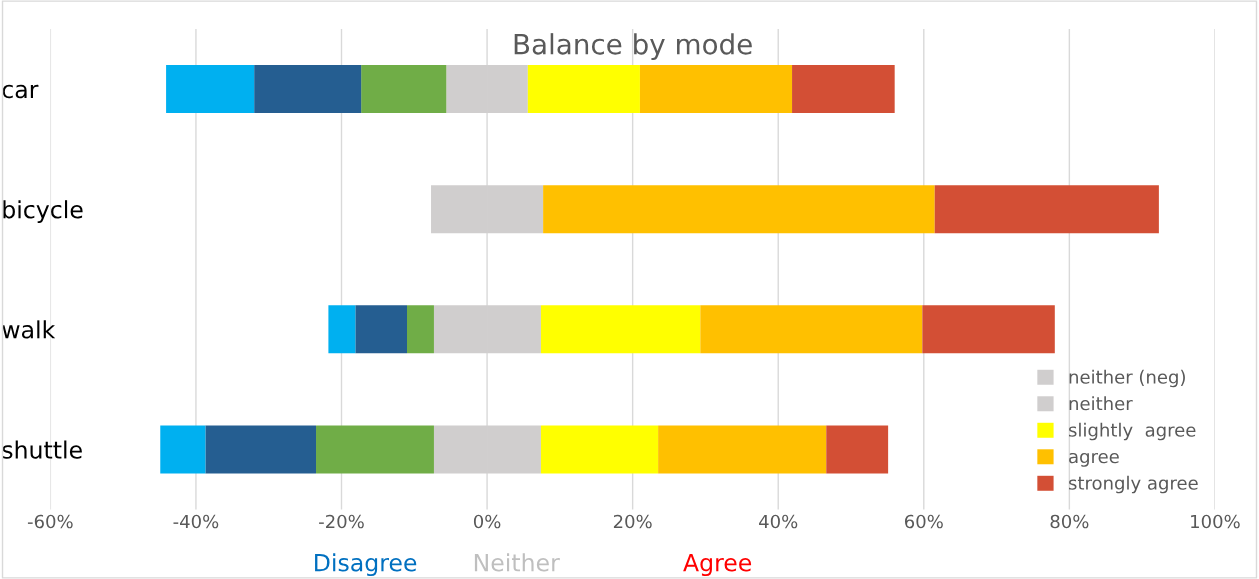 The width and height of the screenshot is (1259, 579). I want to click on legend-label: neither, so click(1101, 403).